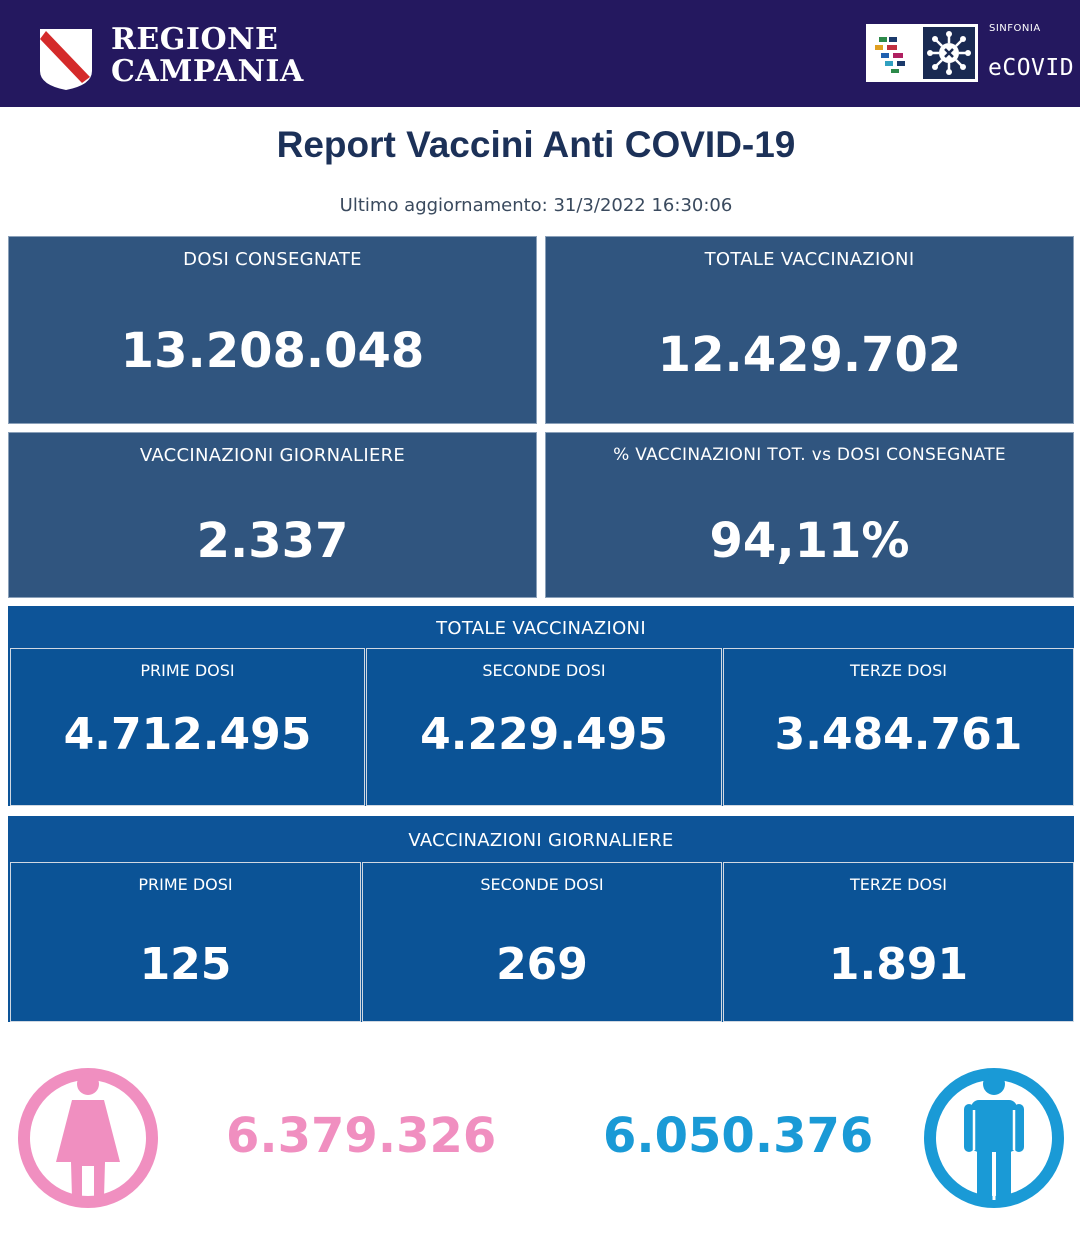 The image size is (1080, 1247). What do you see at coordinates (1015, 28) in the screenshot?
I see `brand-small-label: SINFONIA` at bounding box center [1015, 28].